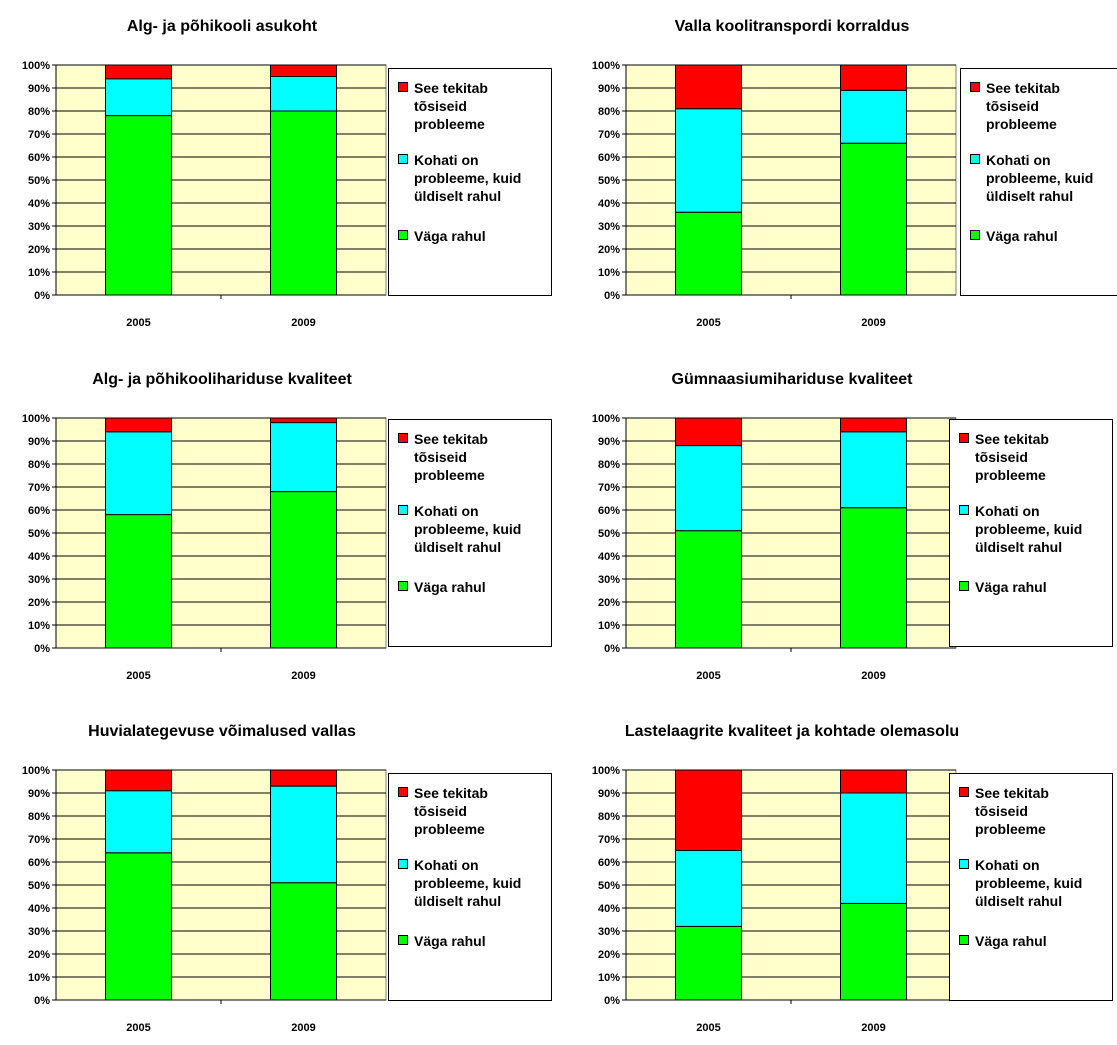 The image size is (1117, 1045). Describe the element at coordinates (39, 603) in the screenshot. I see `y-tick-label: 20%` at that location.